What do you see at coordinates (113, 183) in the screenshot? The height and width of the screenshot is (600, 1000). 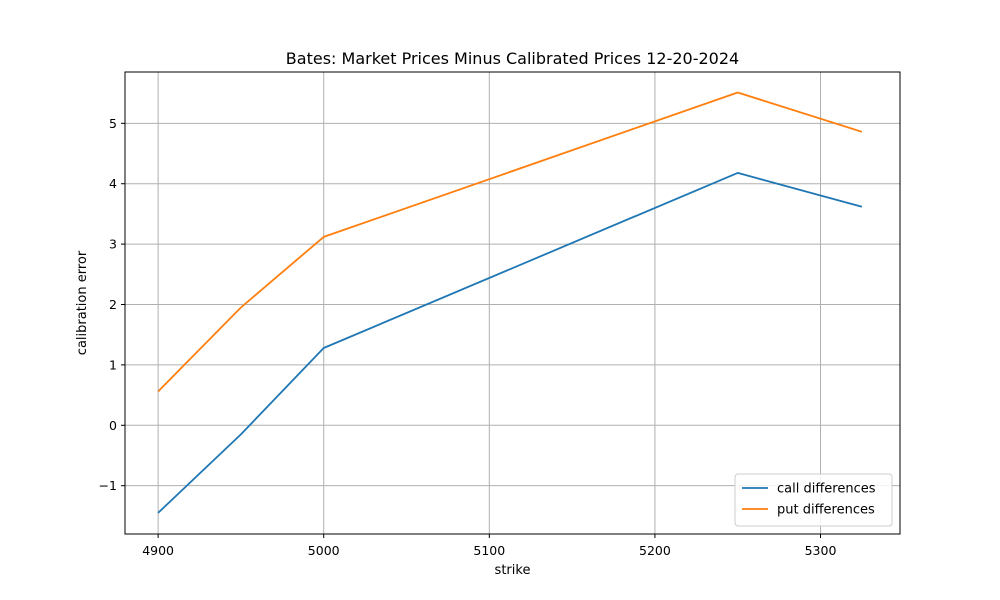 I see `y-tick-label: 4` at bounding box center [113, 183].